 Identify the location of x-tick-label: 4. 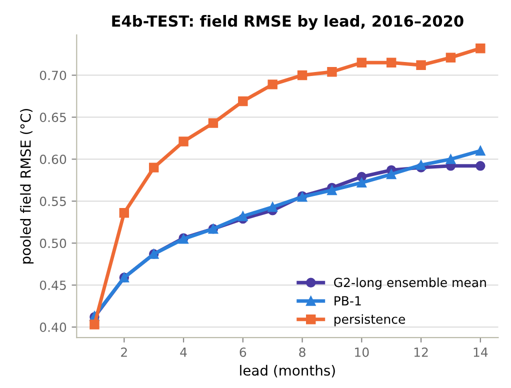
(183, 352).